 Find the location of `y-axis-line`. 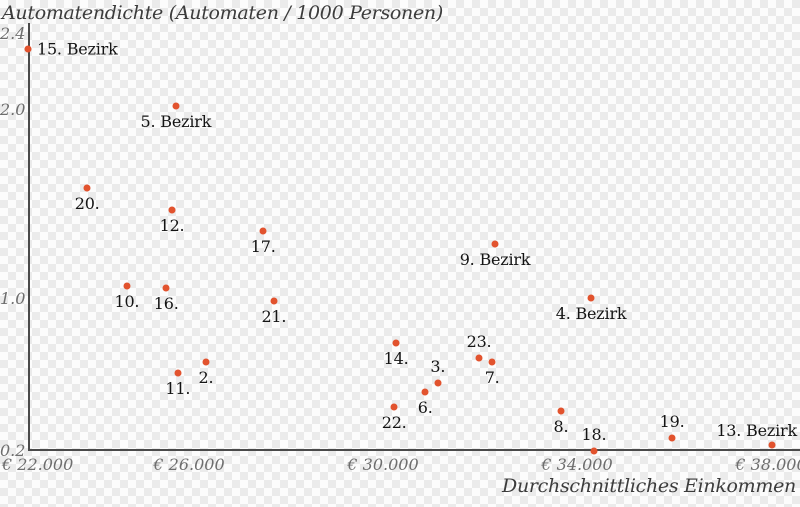

y-axis-line is located at coordinates (29, 237).